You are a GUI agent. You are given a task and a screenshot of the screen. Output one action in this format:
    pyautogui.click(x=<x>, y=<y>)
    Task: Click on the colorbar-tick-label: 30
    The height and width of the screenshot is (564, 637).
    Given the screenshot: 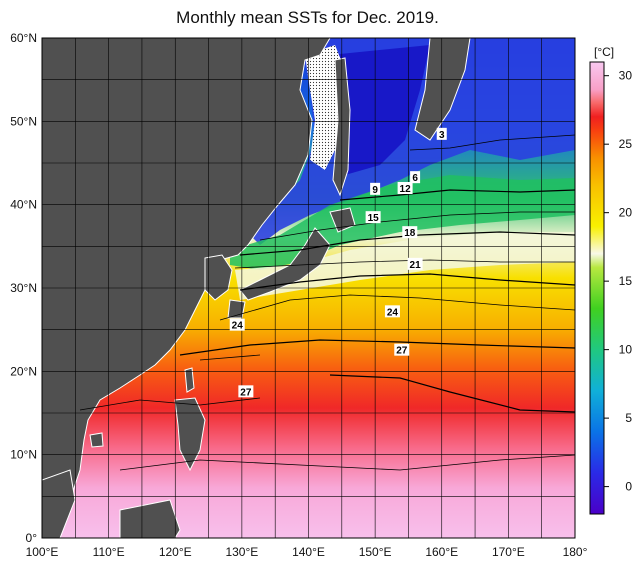 What is the action you would take?
    pyautogui.click(x=626, y=76)
    